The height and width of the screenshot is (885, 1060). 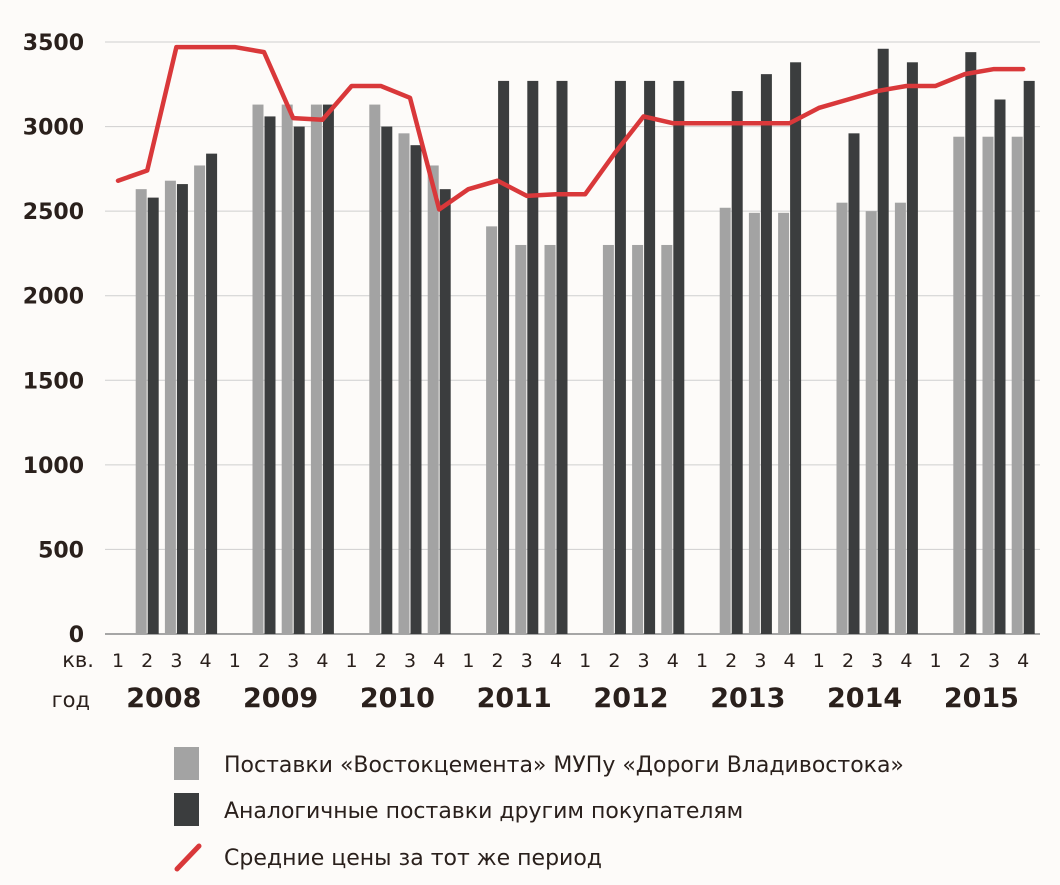 What do you see at coordinates (53, 381) in the screenshot?
I see `y-tick-label: 1500` at bounding box center [53, 381].